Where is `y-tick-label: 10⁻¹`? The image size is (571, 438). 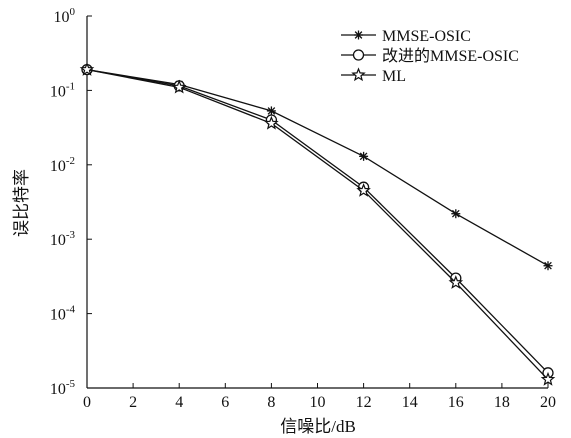 y-tick-label: 10⁻¹ is located at coordinates (62, 90).